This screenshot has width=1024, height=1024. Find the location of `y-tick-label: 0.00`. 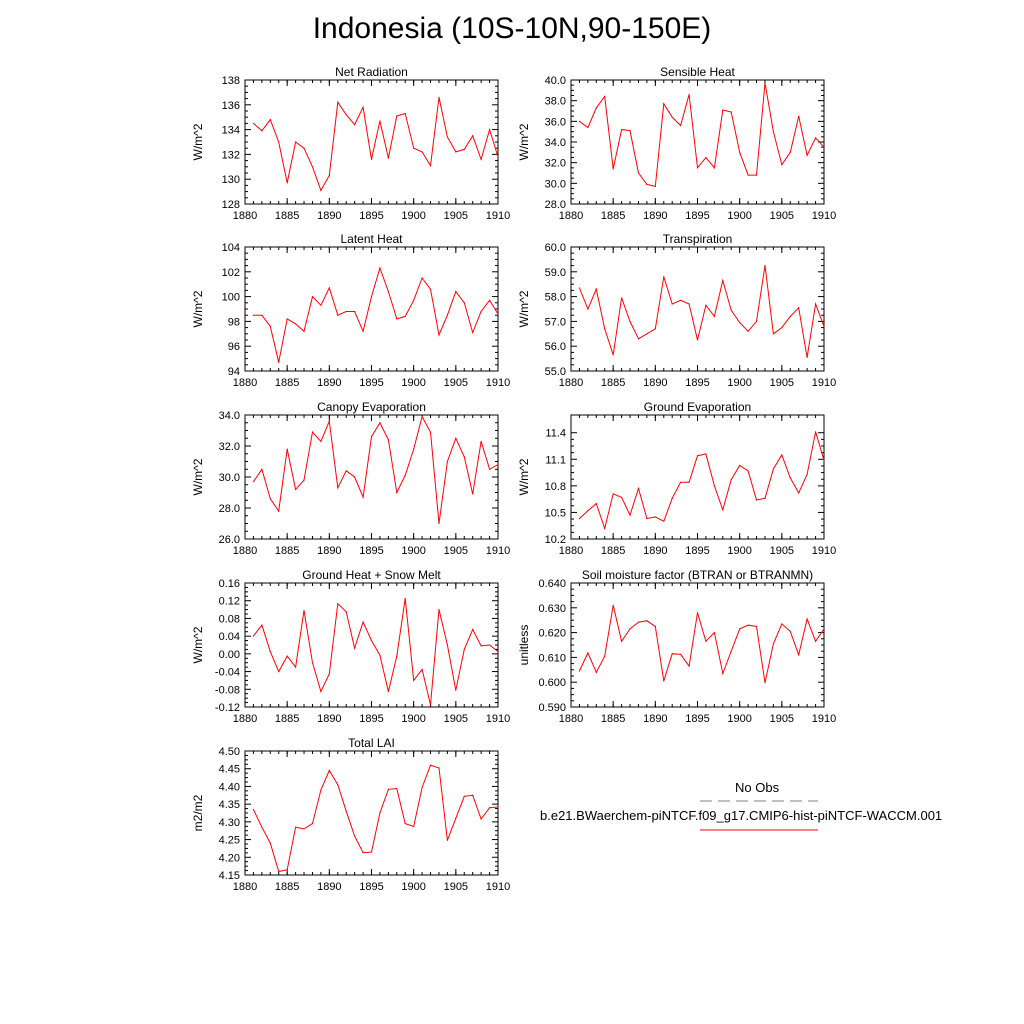

y-tick-label: 0.00 is located at coordinates (229, 655).